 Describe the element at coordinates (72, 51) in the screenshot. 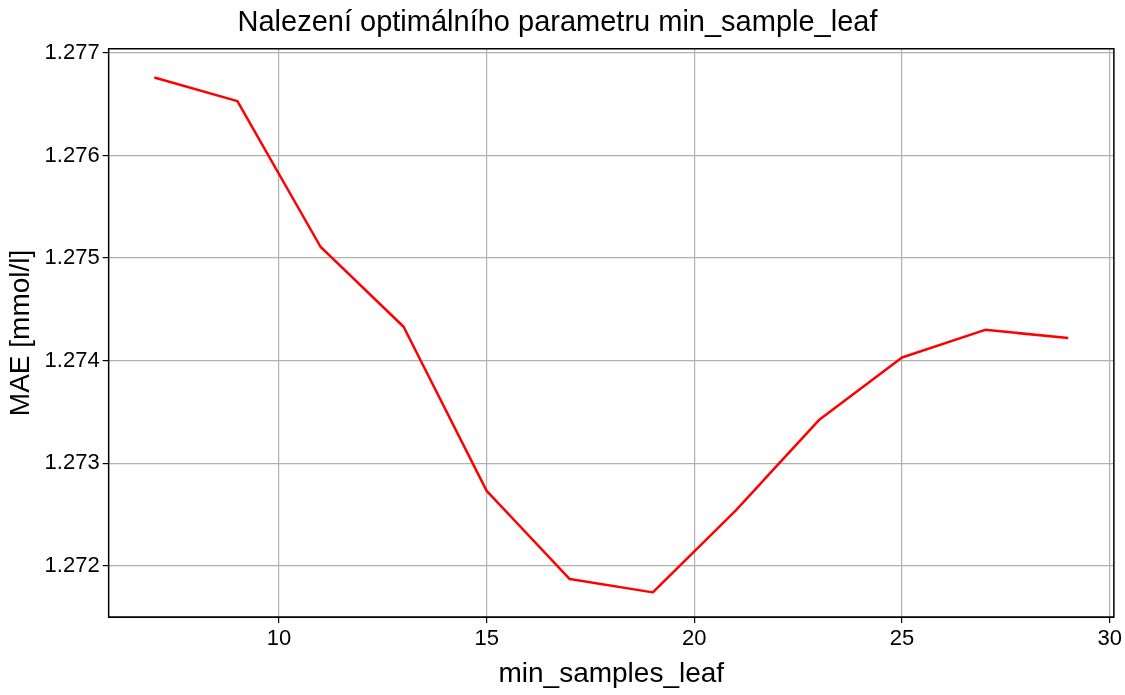

I see `y-tick-label: 1.277` at that location.